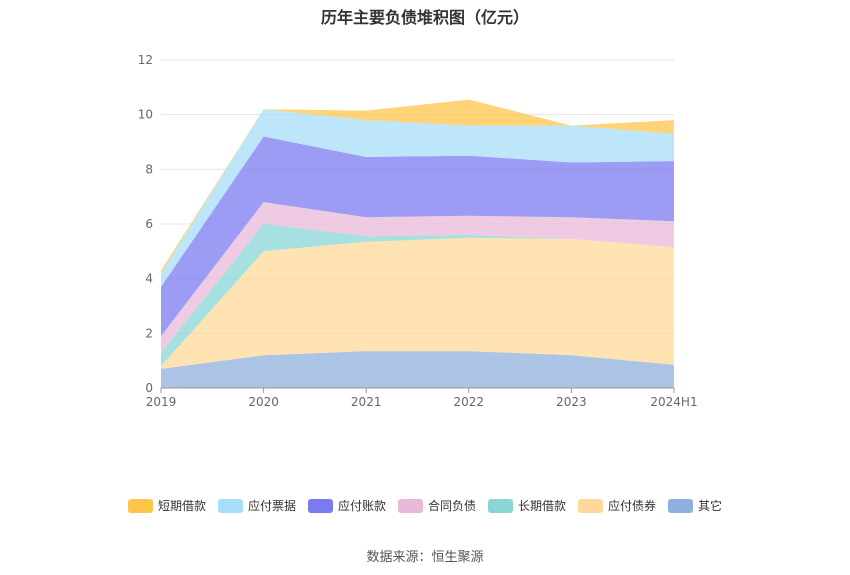 The height and width of the screenshot is (575, 850). I want to click on legend-label: 应付票据, so click(271, 506).